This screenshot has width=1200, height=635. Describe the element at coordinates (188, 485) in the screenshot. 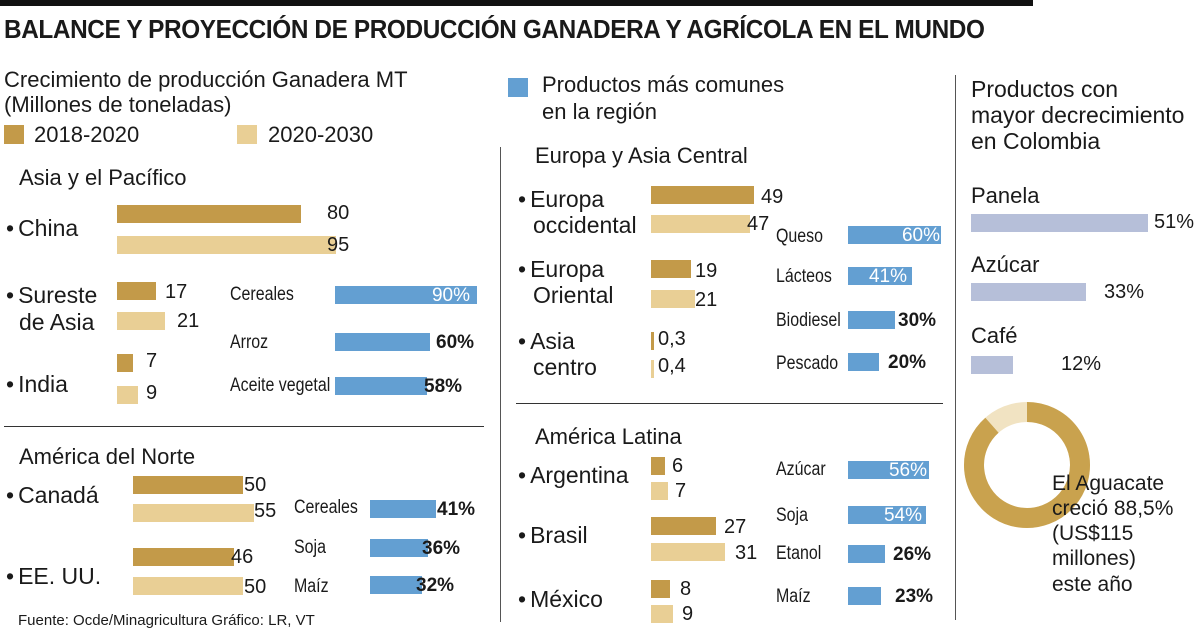

I see `bar-na-canada-2018` at that location.